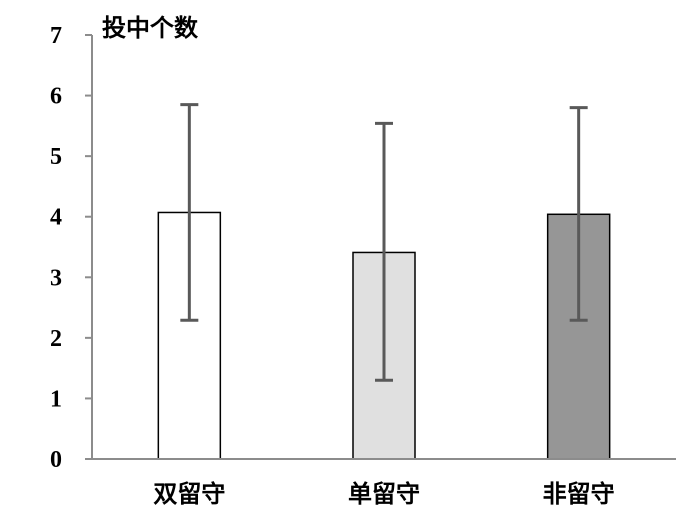 This screenshot has height=516, width=700. I want to click on x-tick-label: 双留守, so click(189, 494).